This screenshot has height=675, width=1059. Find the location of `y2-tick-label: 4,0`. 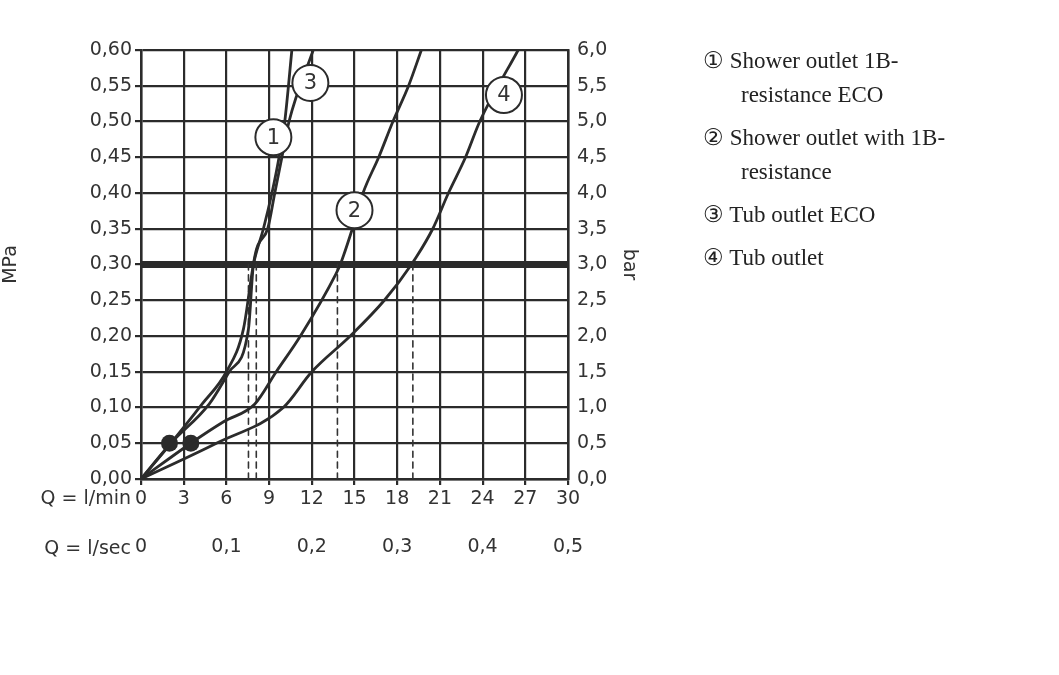

y2-tick-label: 4,0 is located at coordinates (592, 190).